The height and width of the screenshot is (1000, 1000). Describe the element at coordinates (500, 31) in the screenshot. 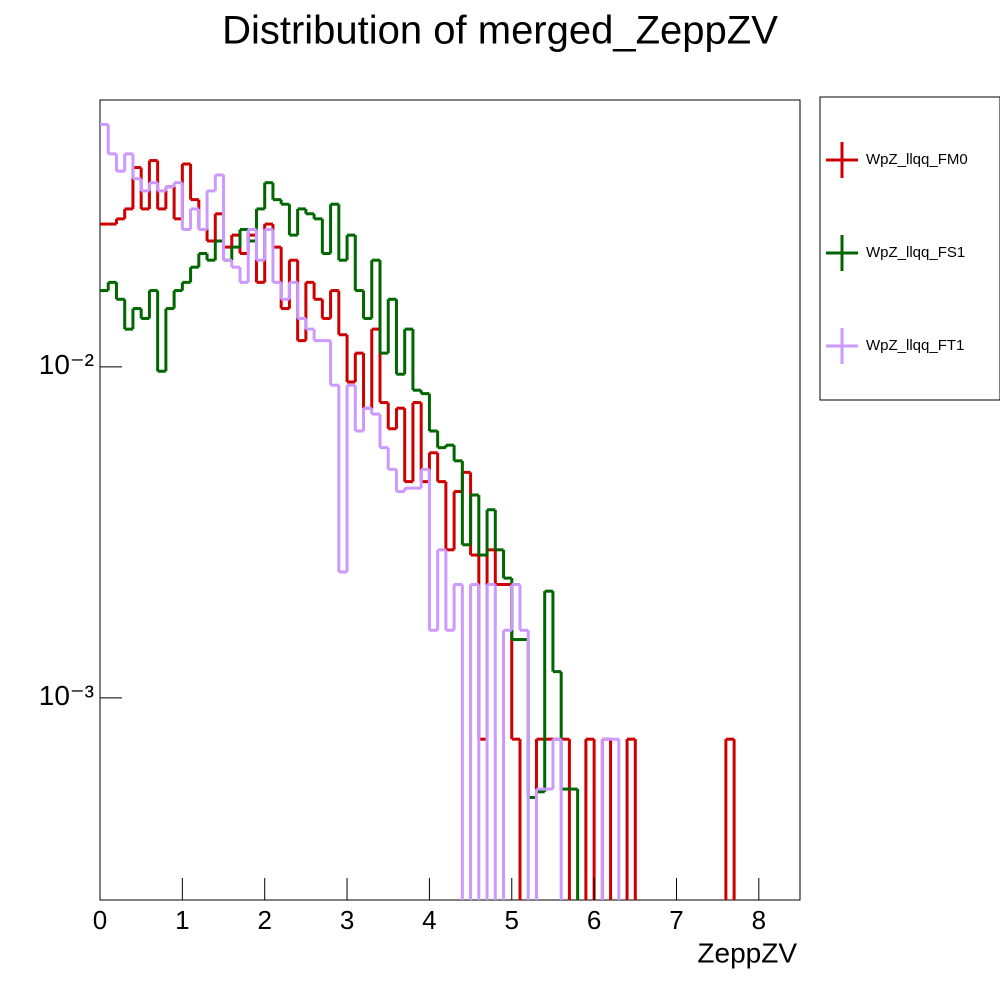

I see `chart-title: Distribution of merged_ZeppZV` at that location.